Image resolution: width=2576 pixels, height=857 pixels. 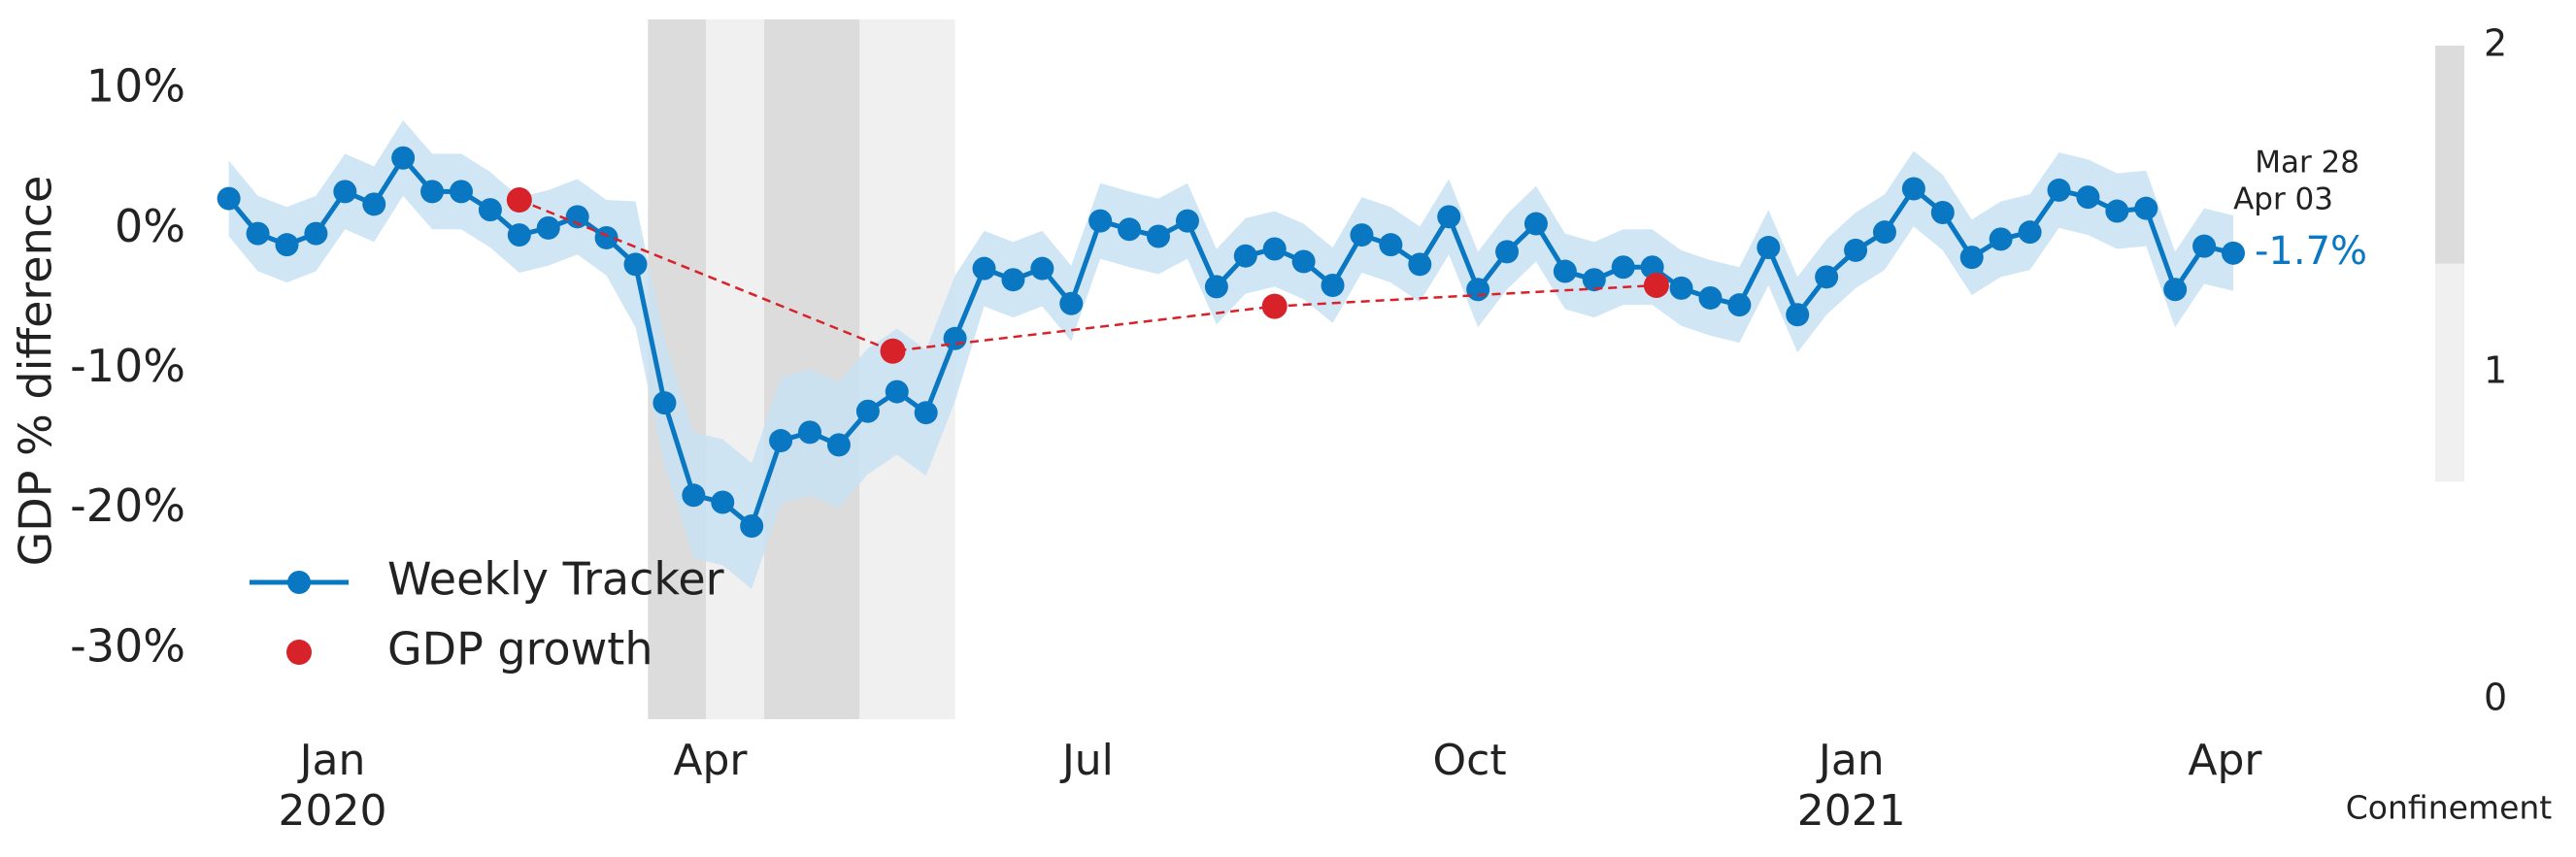 I want to click on legend-label: Weekly Tracker, so click(x=556, y=579).